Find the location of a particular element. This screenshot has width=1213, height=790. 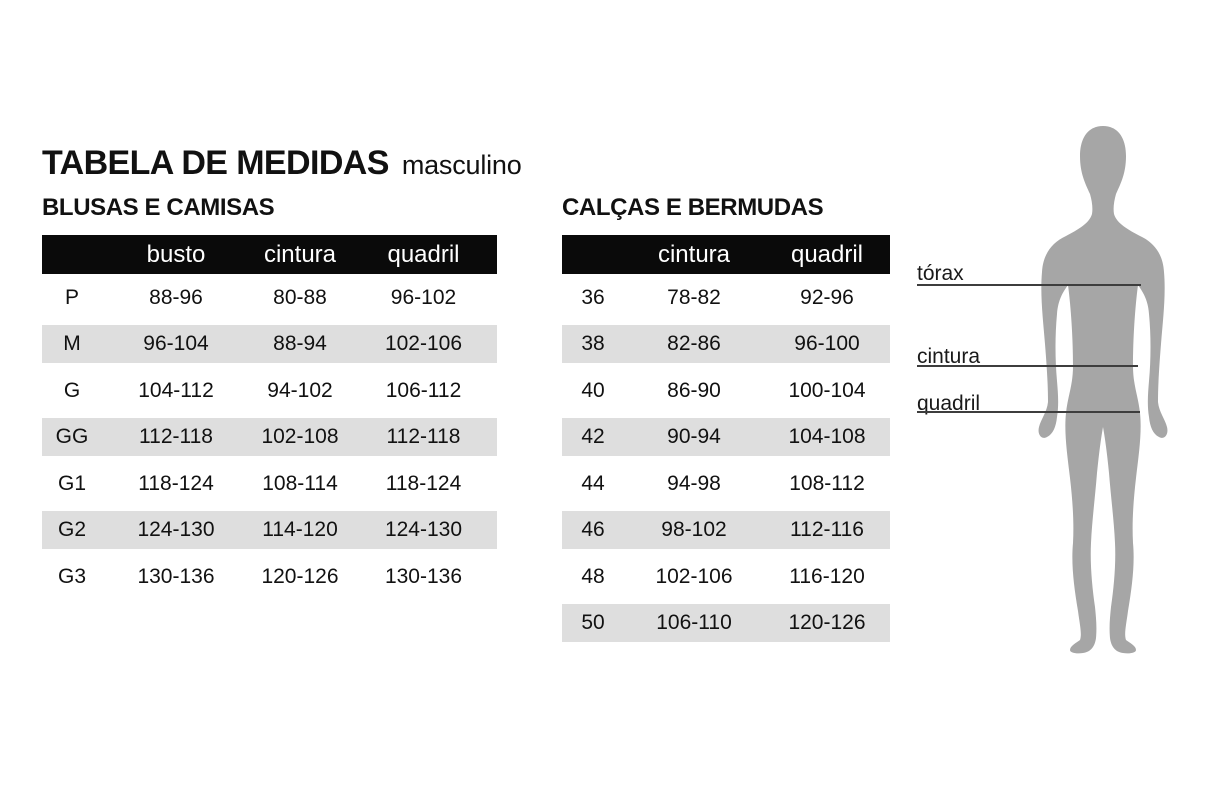

measurement-line-torax is located at coordinates (1029, 285).